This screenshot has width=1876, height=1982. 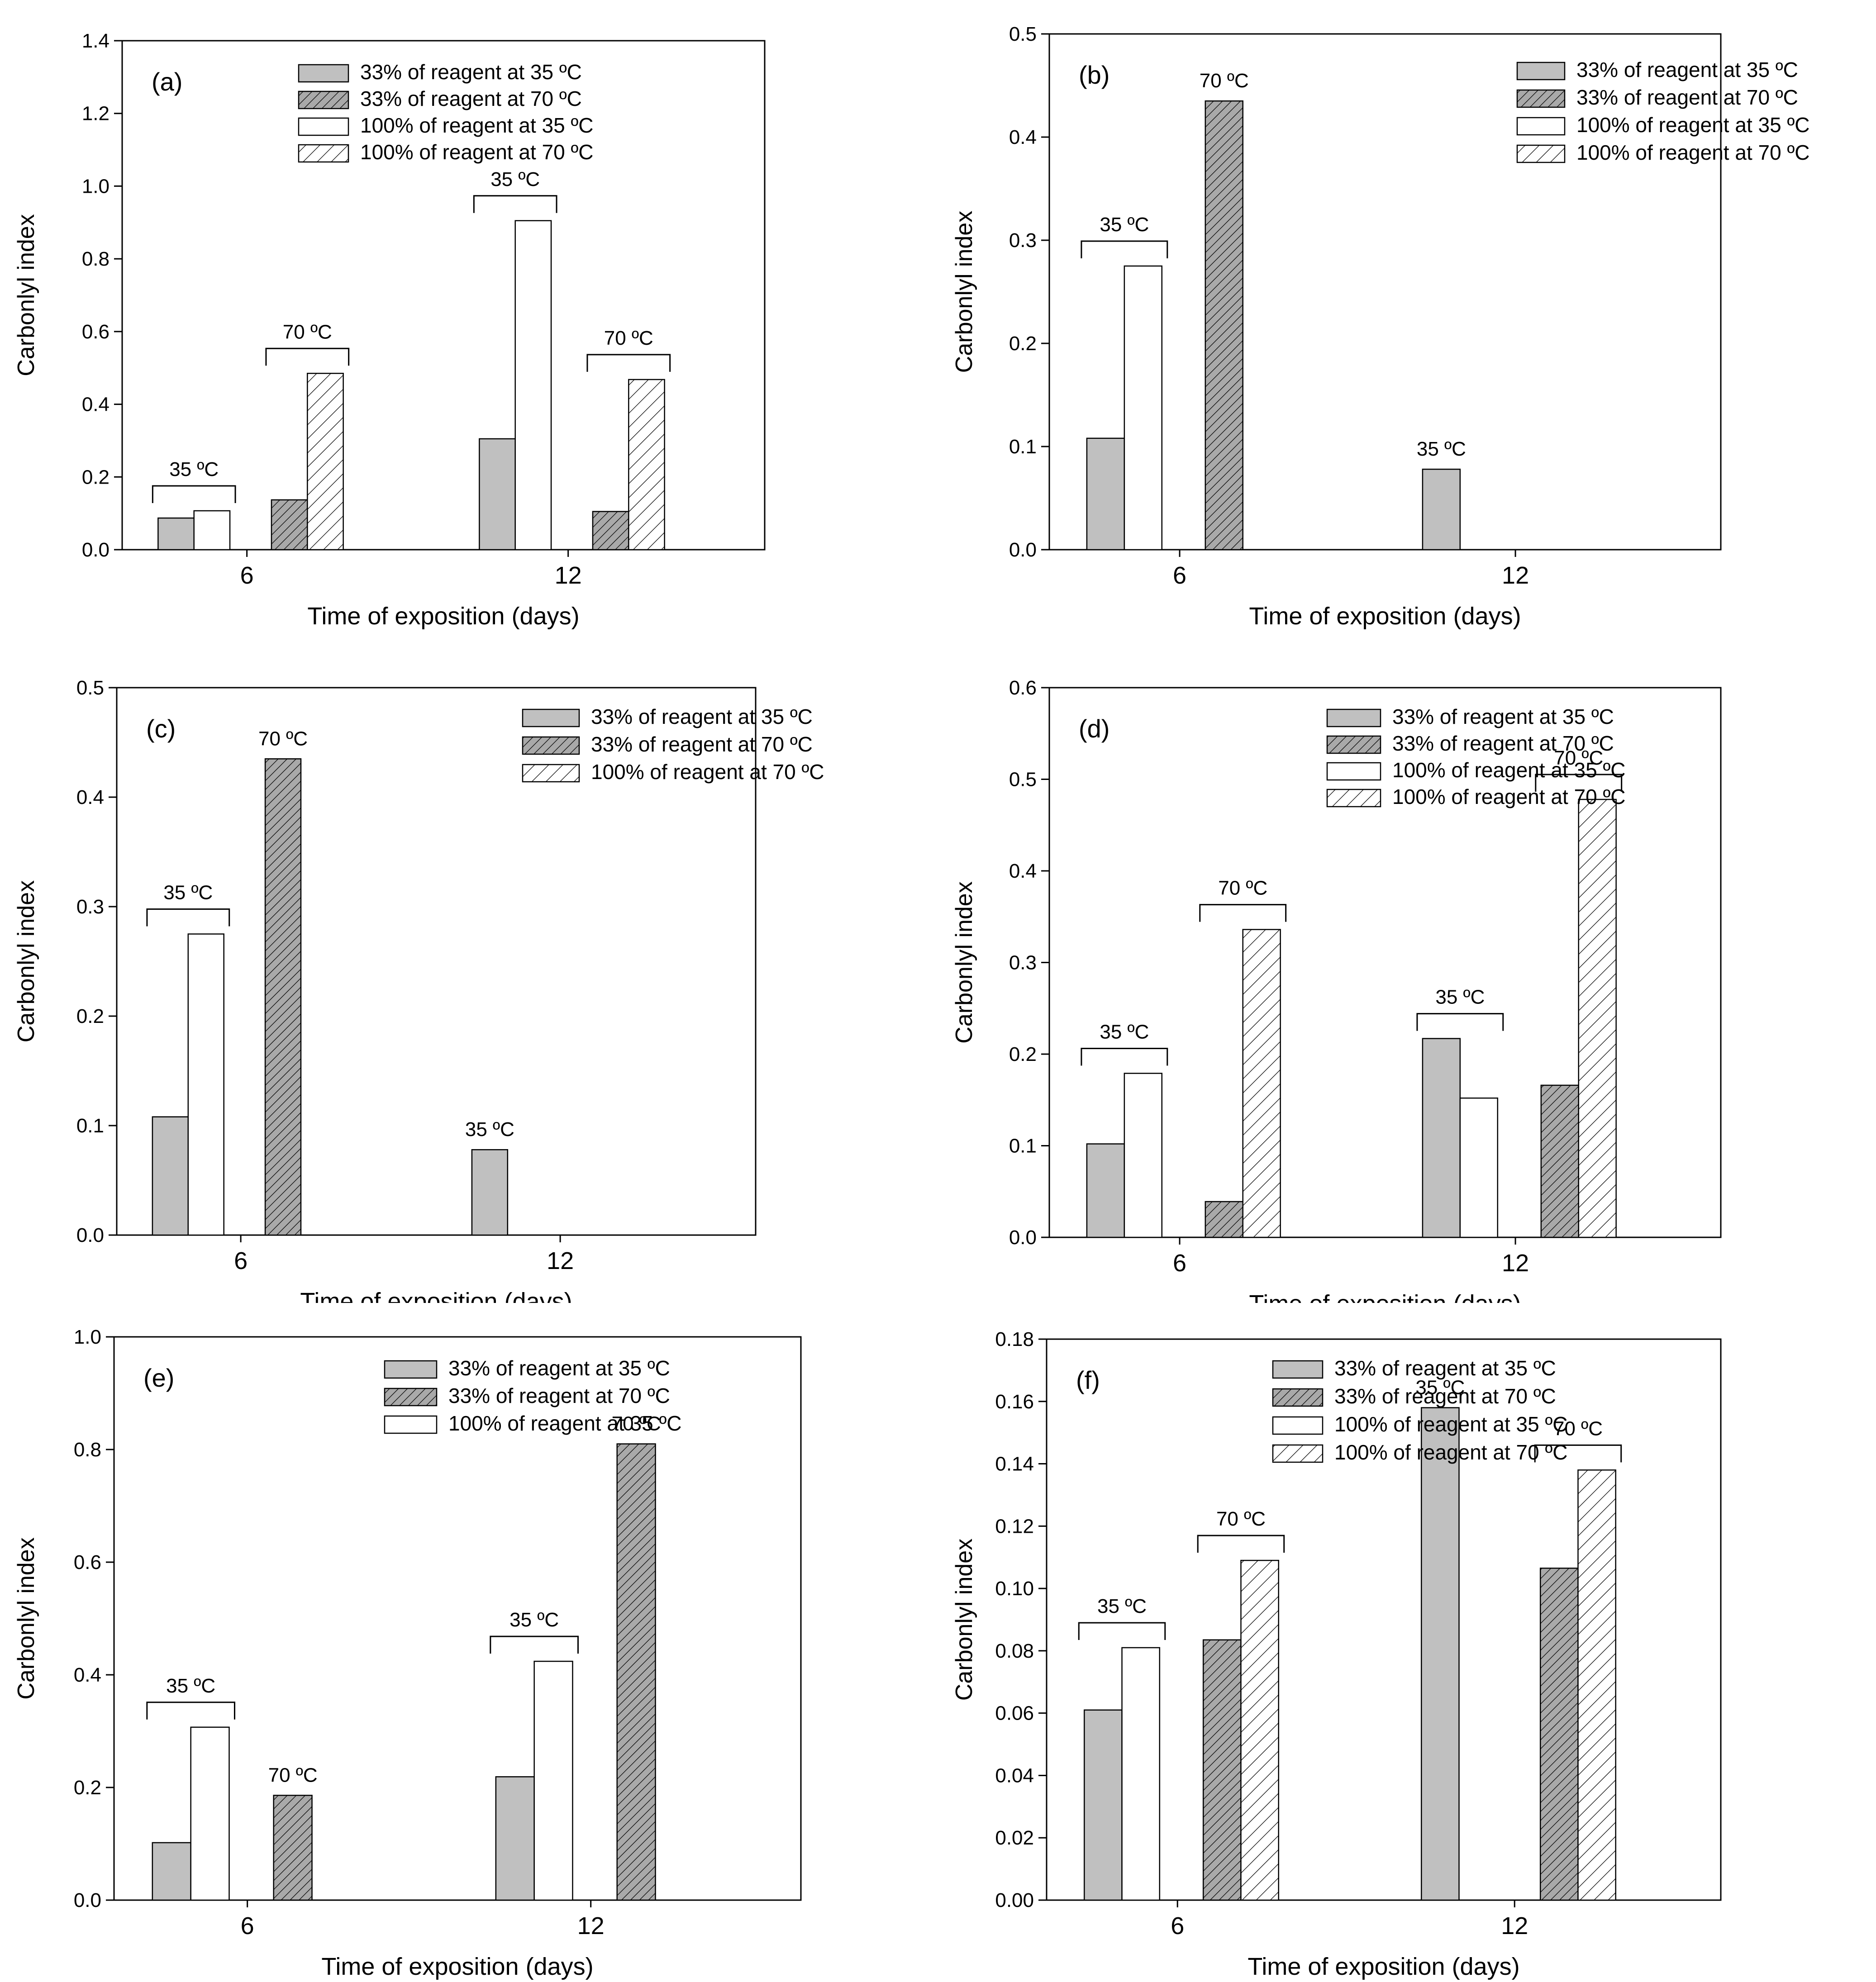 I want to click on panel-label: (b), so click(x=1094, y=75).